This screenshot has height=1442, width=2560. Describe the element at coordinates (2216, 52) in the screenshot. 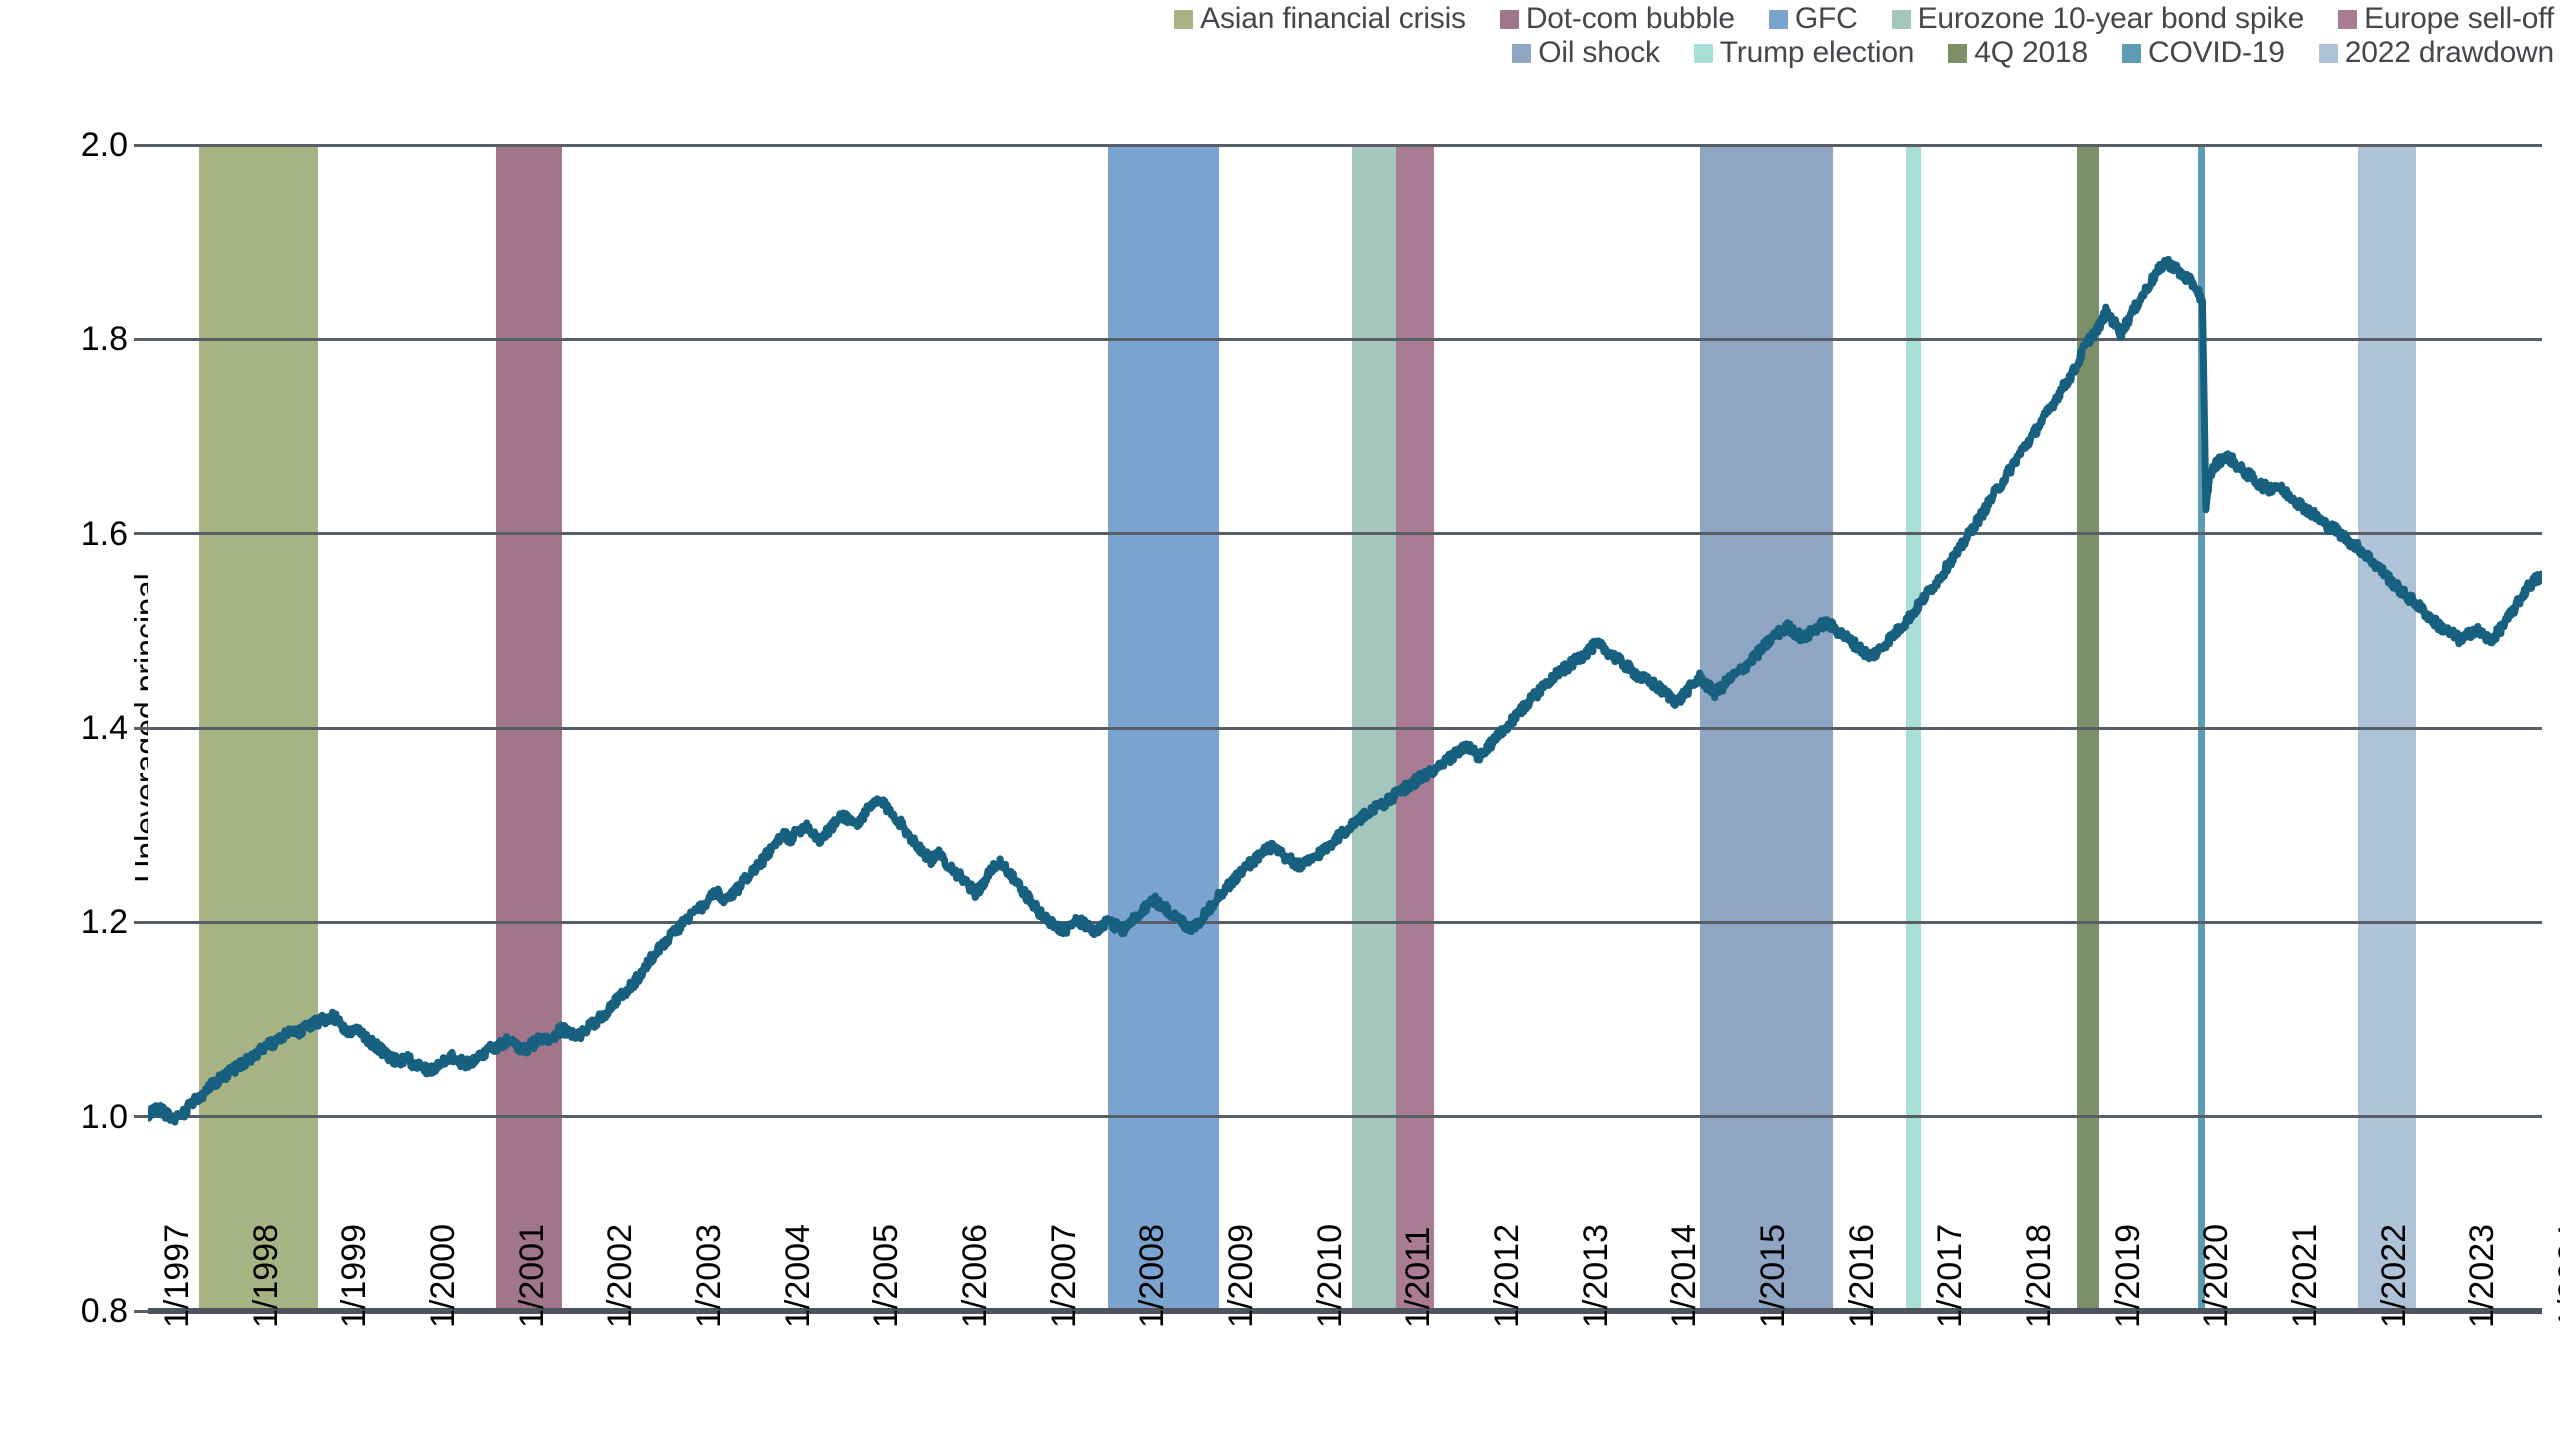

I see `legend-label: COVID-19` at that location.